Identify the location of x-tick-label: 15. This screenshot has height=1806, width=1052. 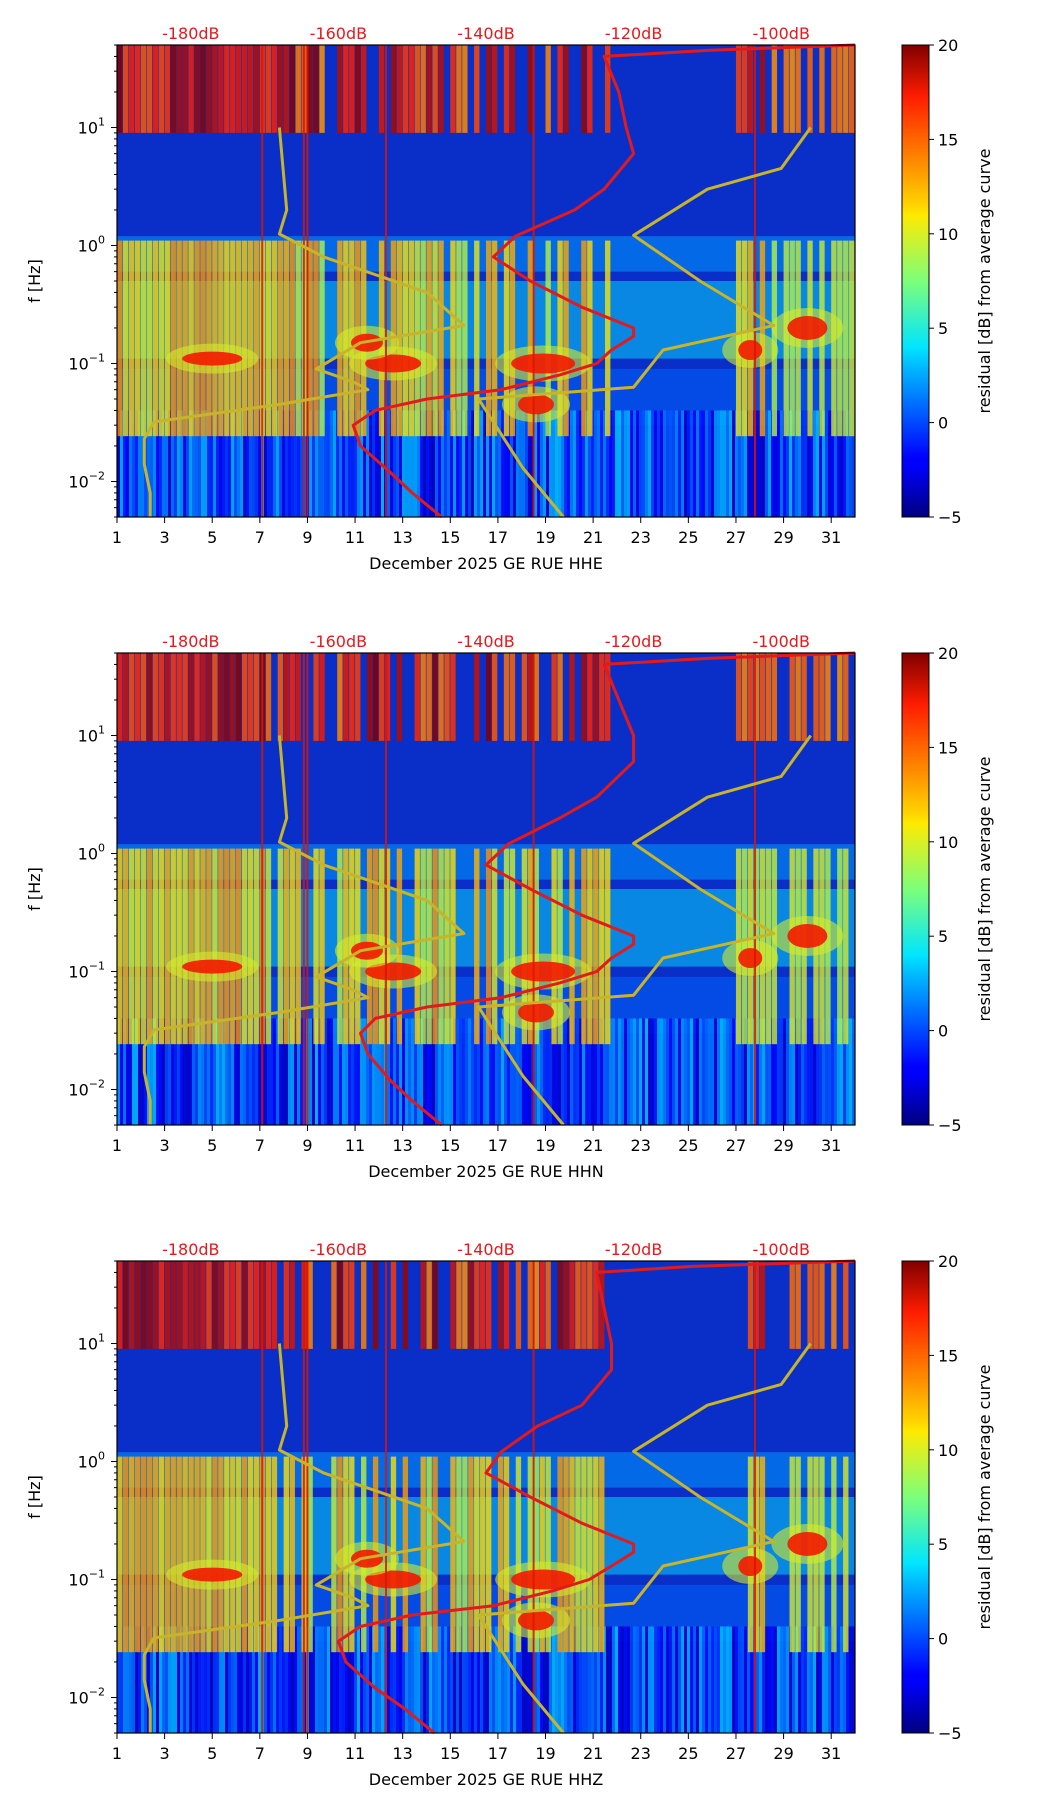
(450, 1753).